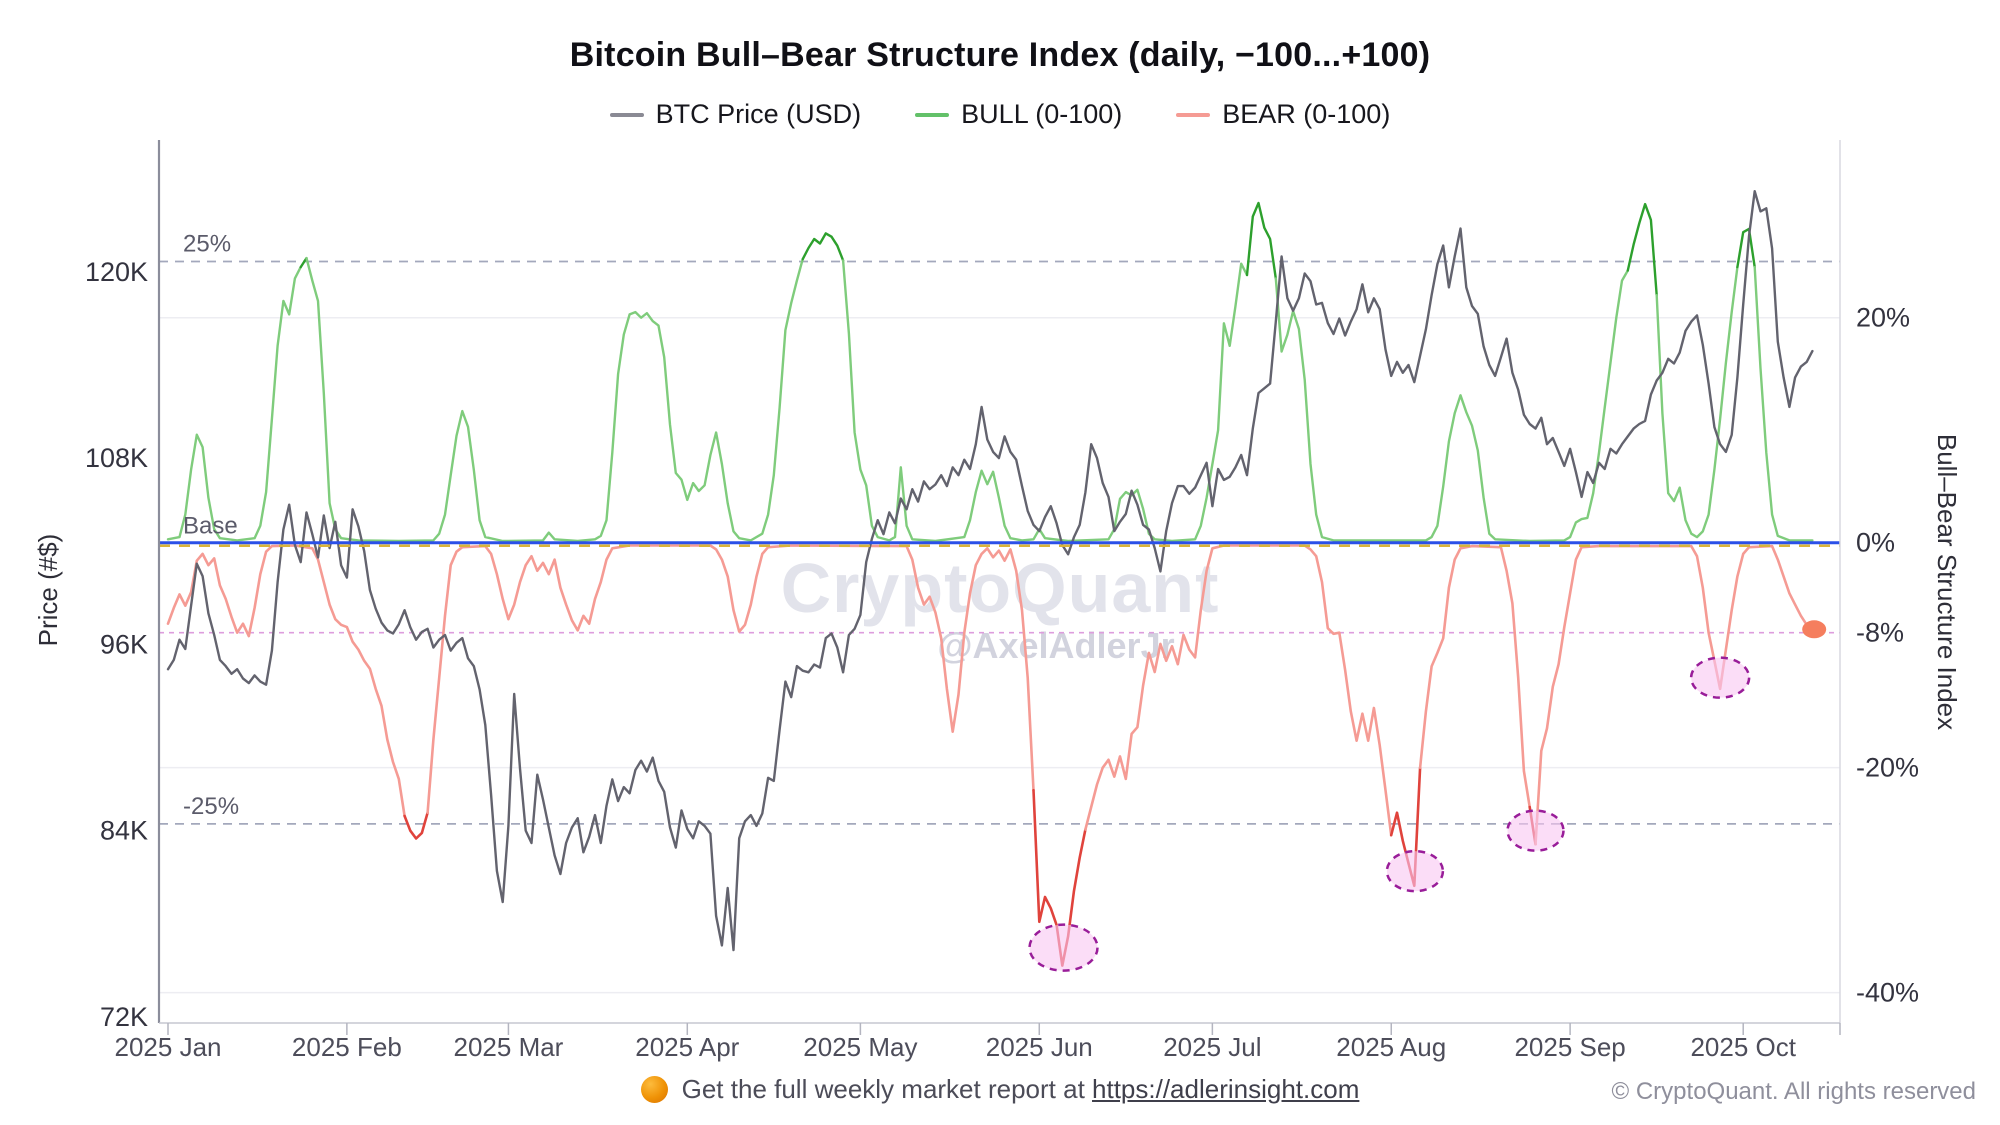  What do you see at coordinates (654, 1089) in the screenshot?
I see `report-dot-icon` at bounding box center [654, 1089].